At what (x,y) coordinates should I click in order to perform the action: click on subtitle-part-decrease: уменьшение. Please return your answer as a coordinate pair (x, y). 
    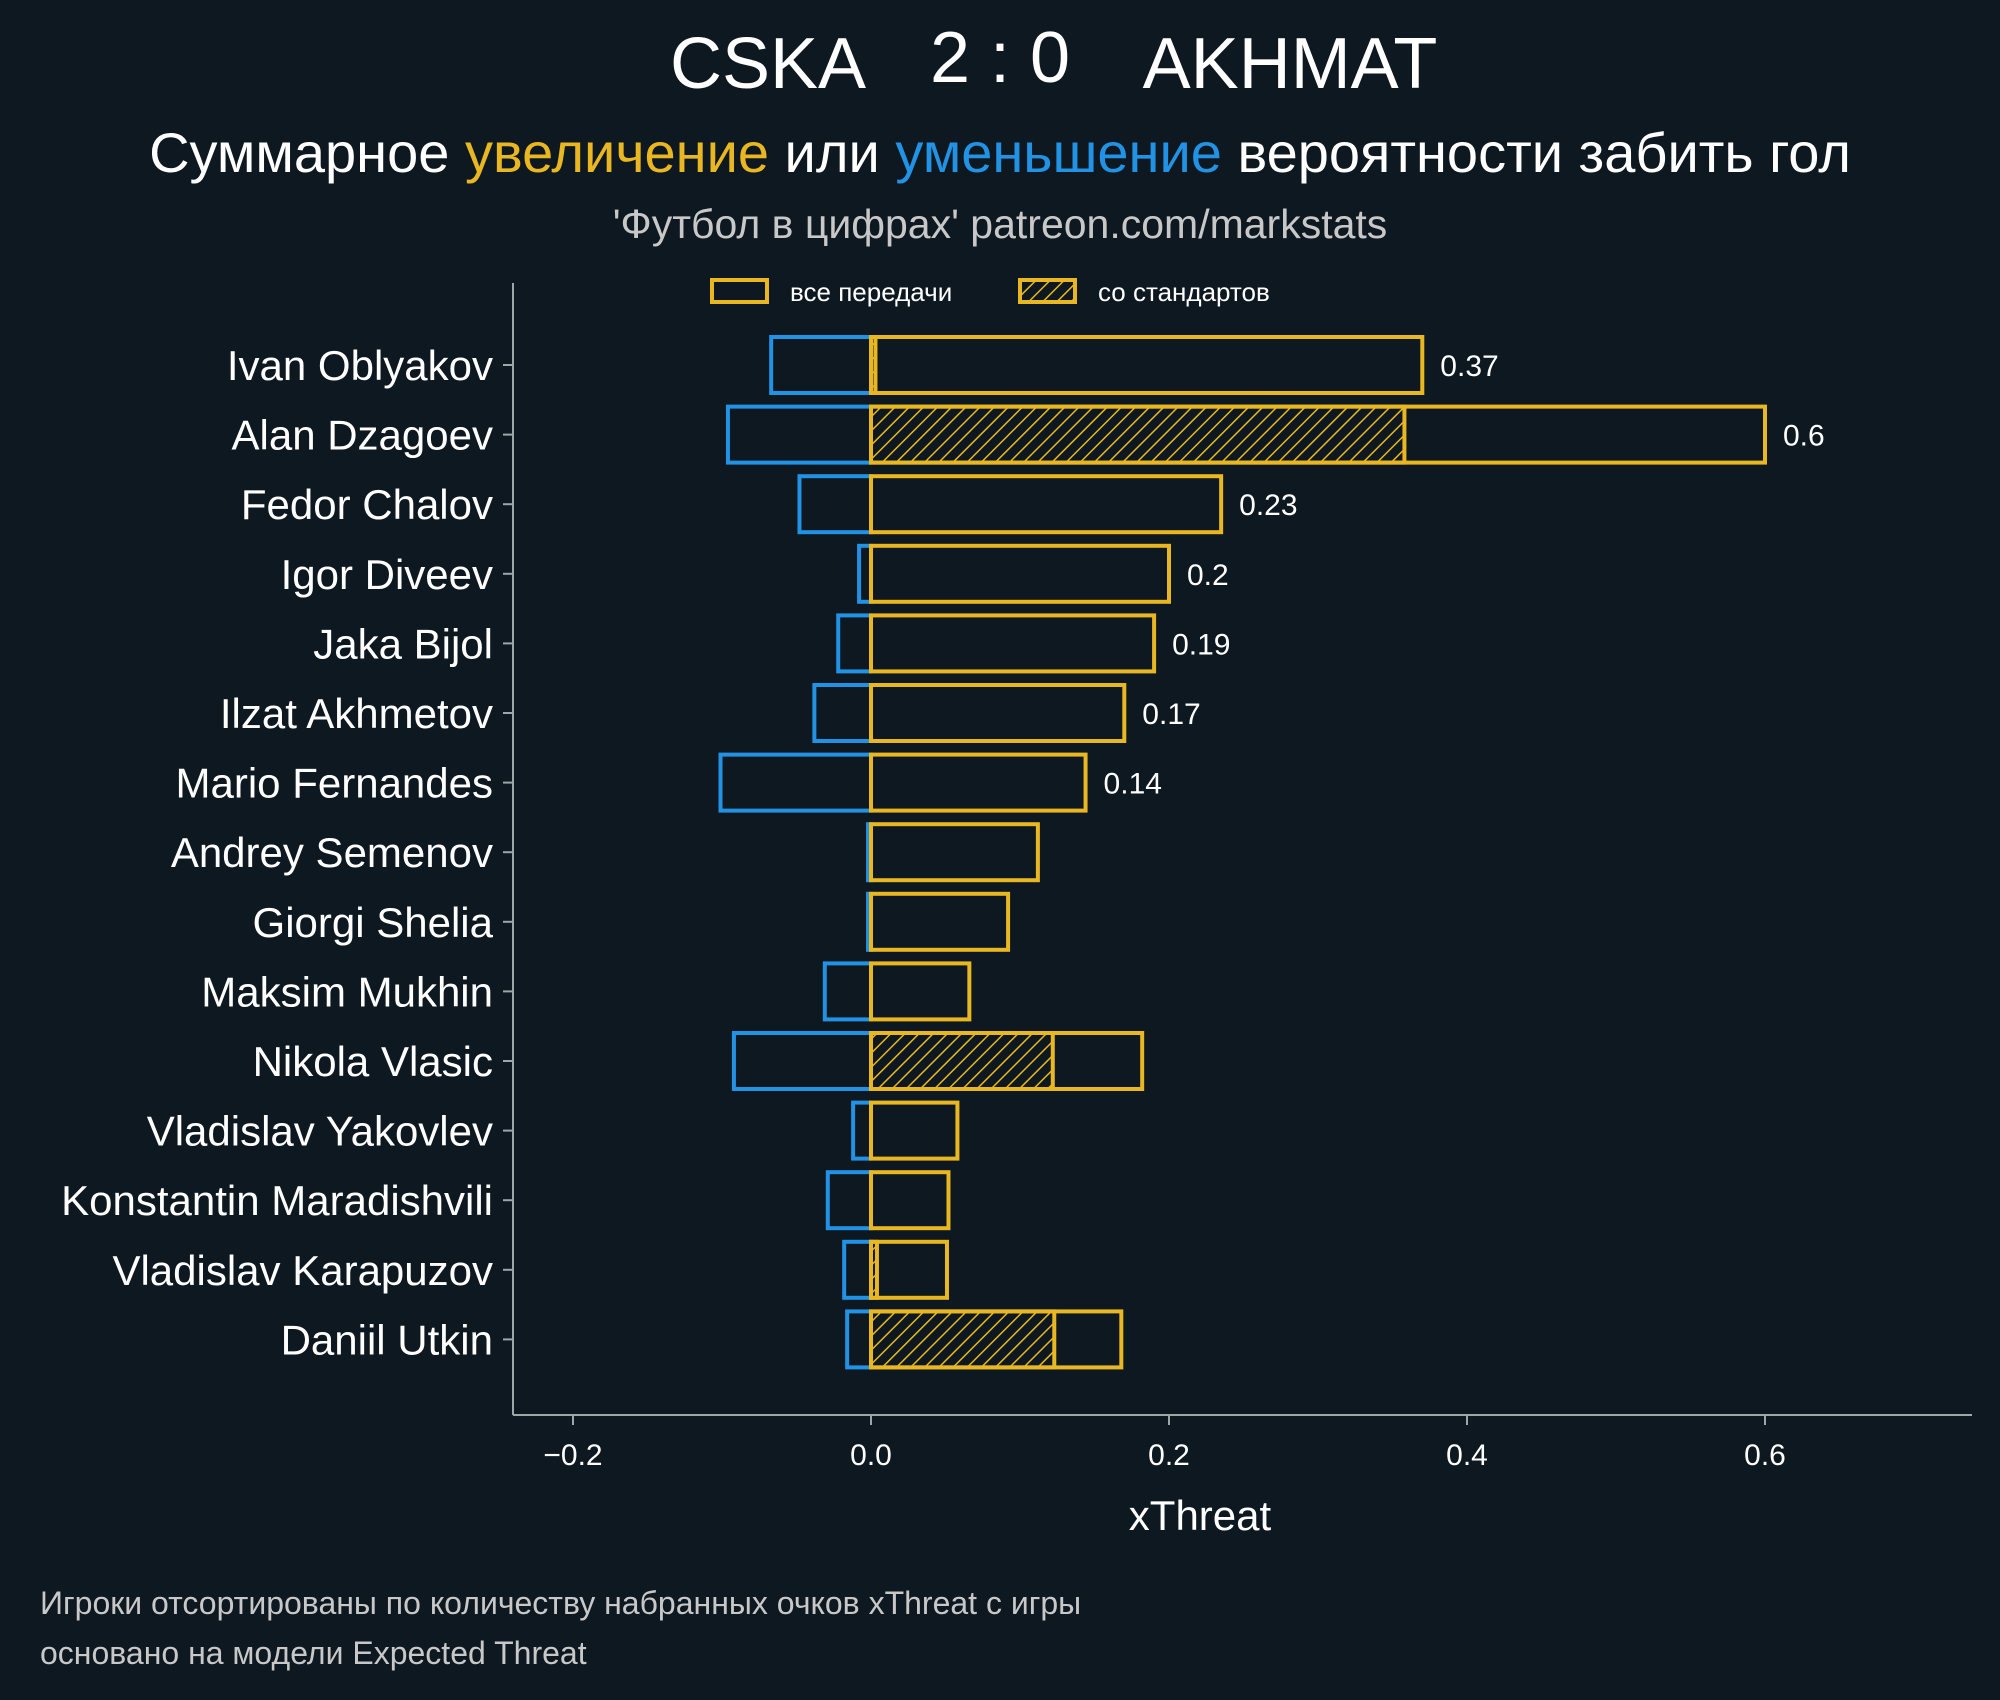
    Looking at the image, I should click on (1058, 152).